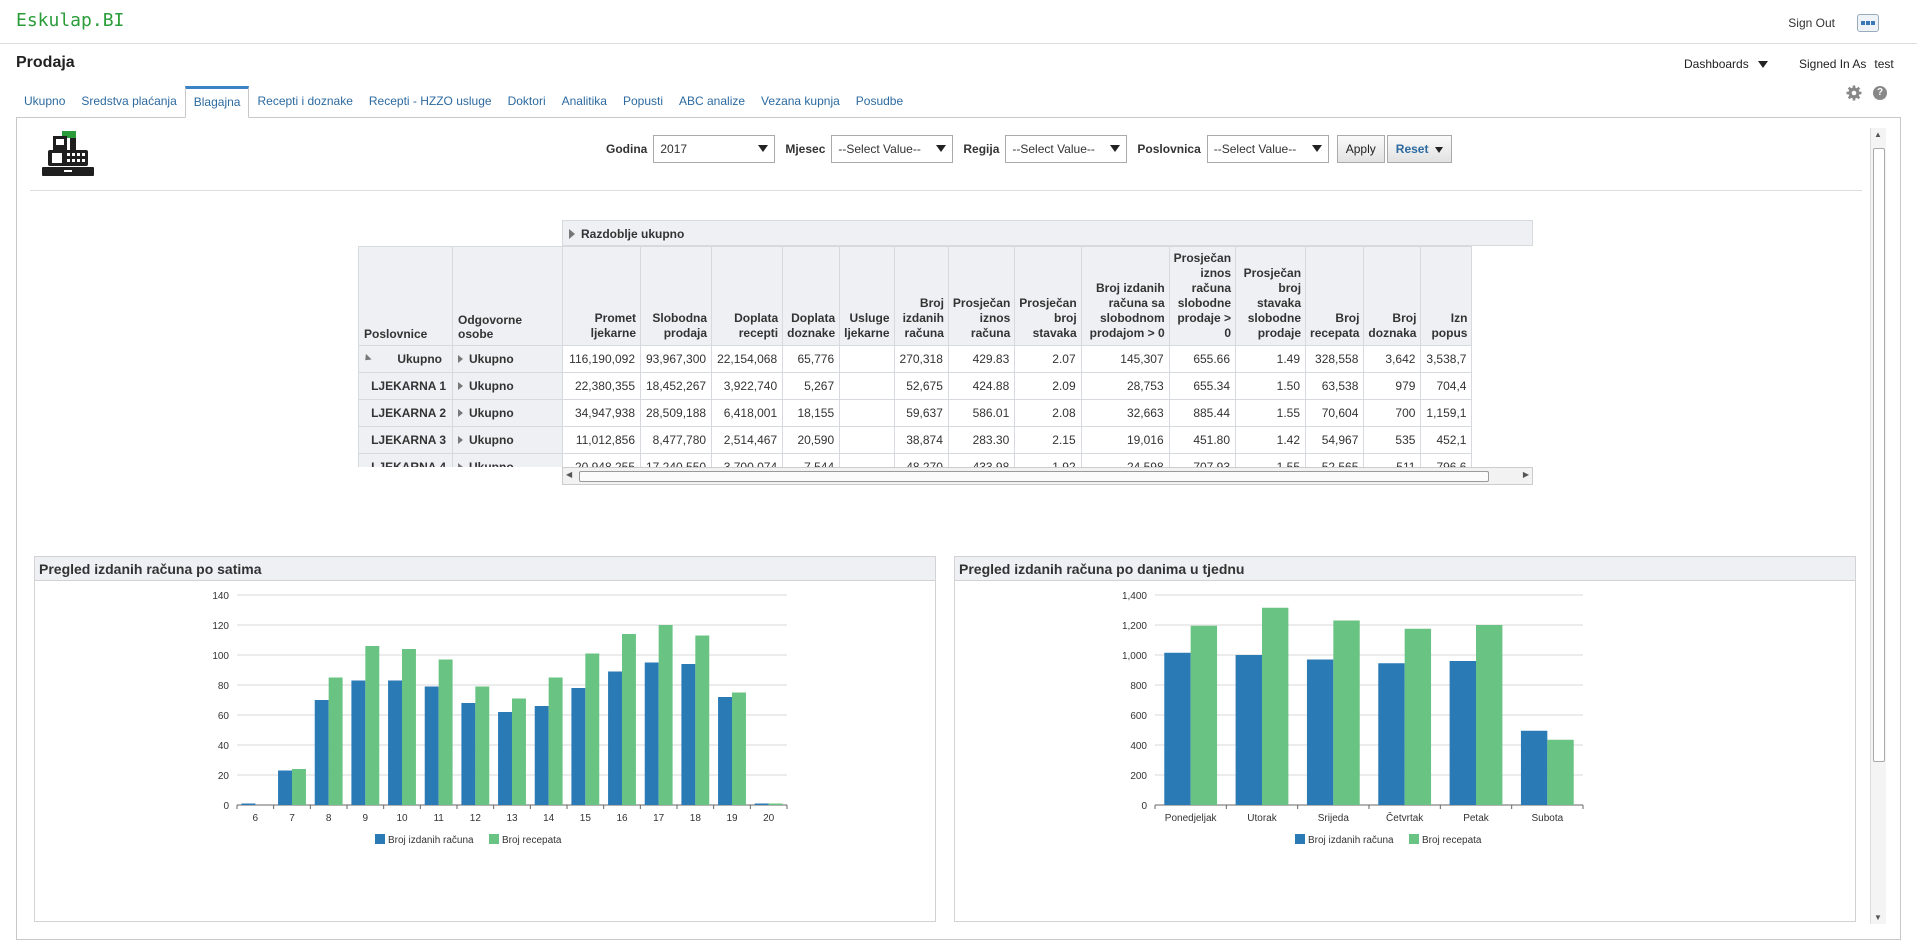 The width and height of the screenshot is (1917, 945). What do you see at coordinates (405, 413) in the screenshot?
I see `poslovnica-cell: LJEKARNA 2` at bounding box center [405, 413].